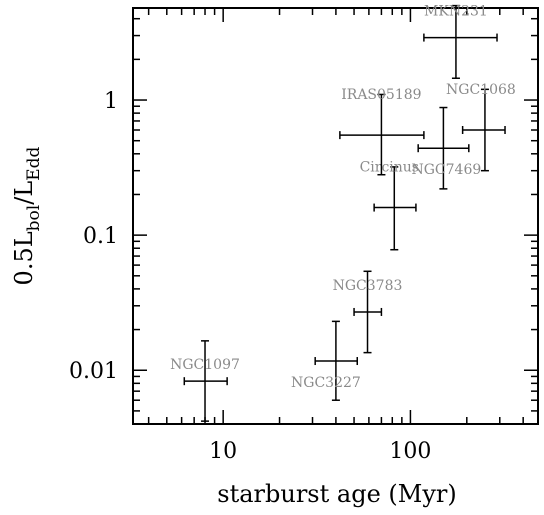 The height and width of the screenshot is (515, 544). What do you see at coordinates (336, 494) in the screenshot?
I see `x-axis-label: starburst age (Myr)` at bounding box center [336, 494].